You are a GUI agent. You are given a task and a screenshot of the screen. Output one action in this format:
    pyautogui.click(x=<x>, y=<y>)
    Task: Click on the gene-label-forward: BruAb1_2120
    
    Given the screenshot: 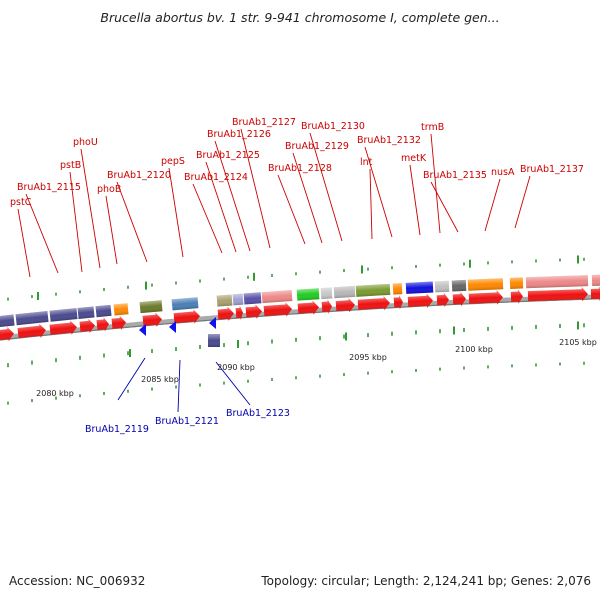 What is the action you would take?
    pyautogui.click(x=139, y=175)
    